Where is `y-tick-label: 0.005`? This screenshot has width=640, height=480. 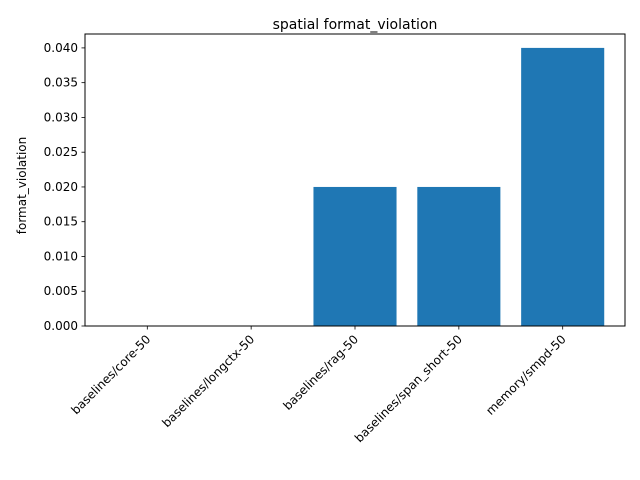
y-tick-label: 0.005 is located at coordinates (61, 291).